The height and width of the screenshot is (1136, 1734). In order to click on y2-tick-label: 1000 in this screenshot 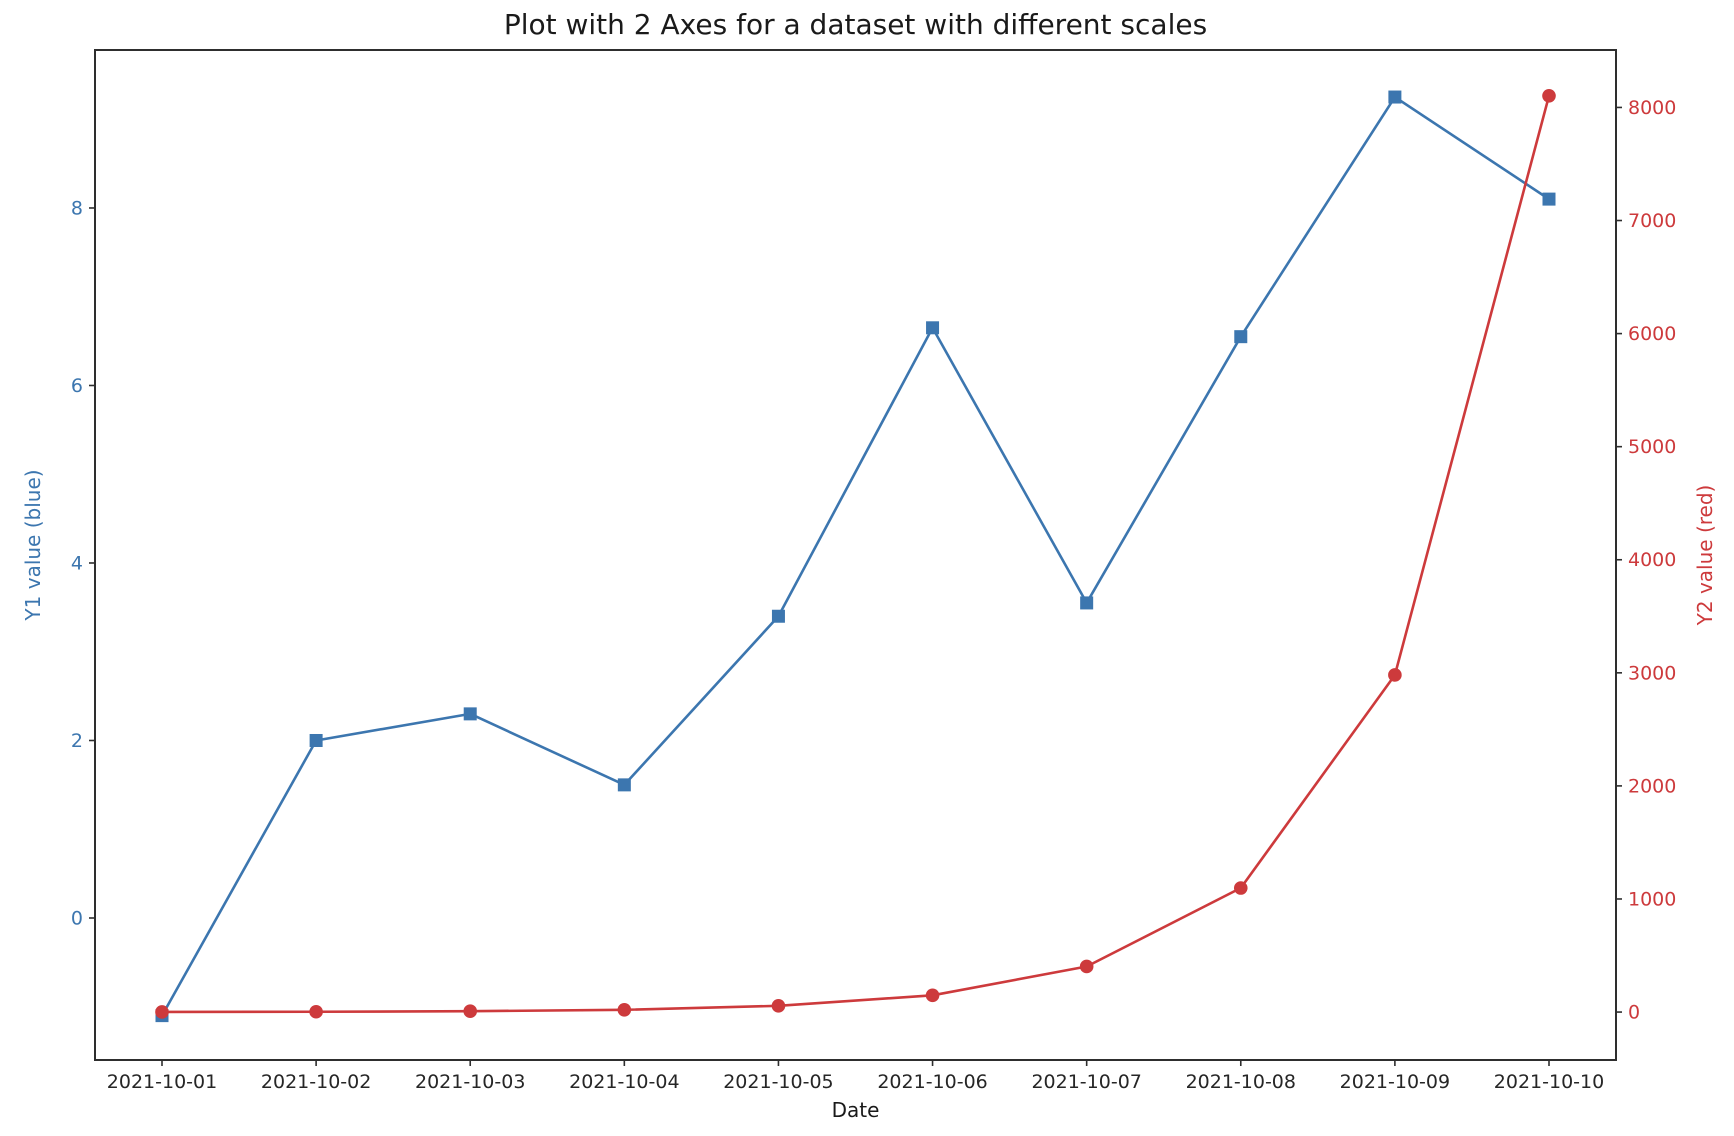, I will do `click(1652, 899)`.